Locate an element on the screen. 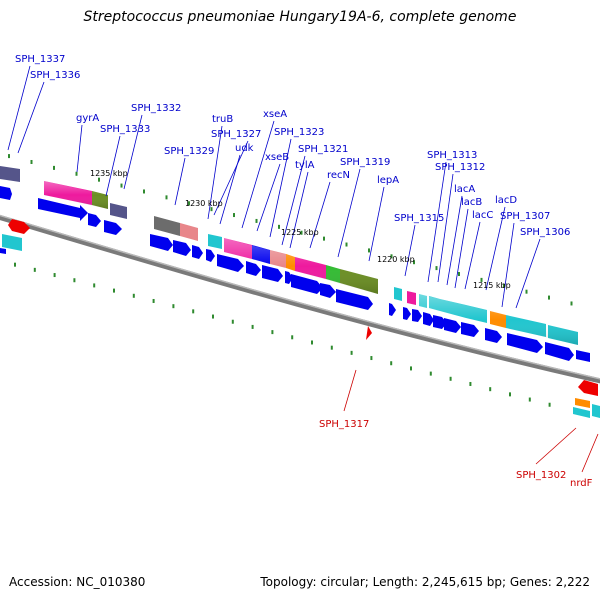  gene-label: SPH_1317 is located at coordinates (344, 424).